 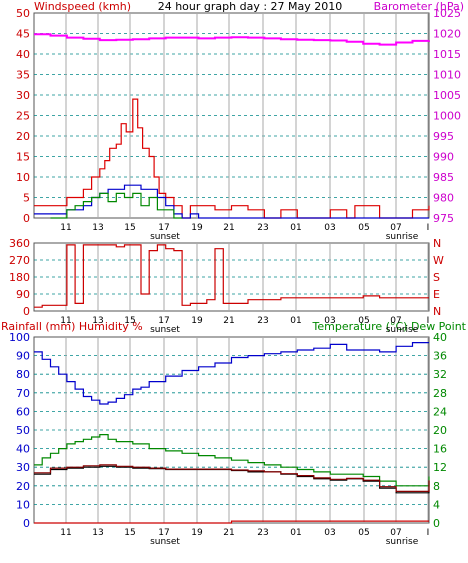 I want to click on temperature-dewpoint-axis-label: Temperature (°C) Dew Point, so click(x=389, y=326).